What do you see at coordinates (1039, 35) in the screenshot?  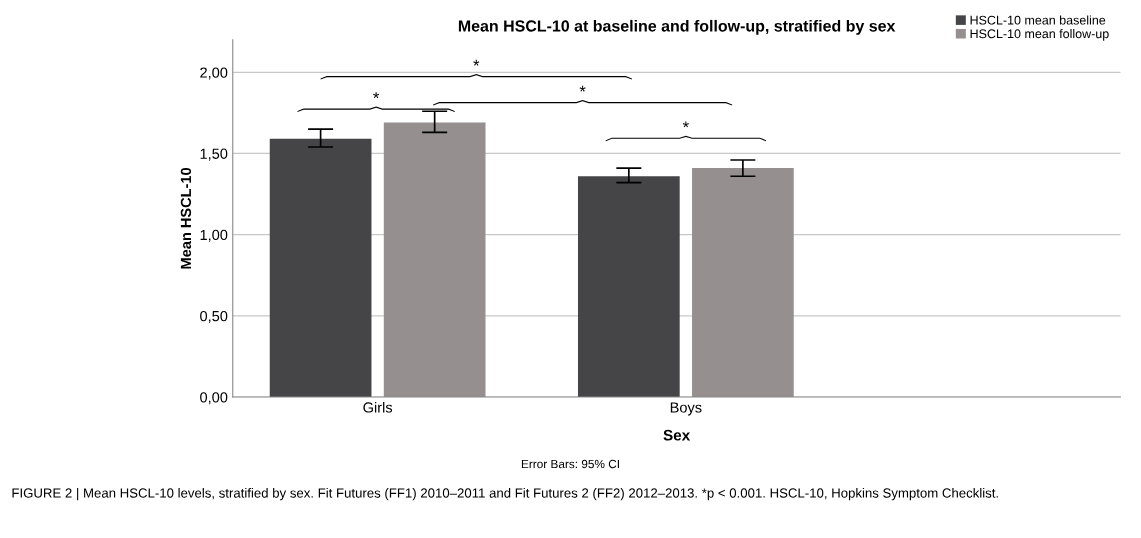 I see `legend-label: HSCL-10 mean follow-up` at bounding box center [1039, 35].